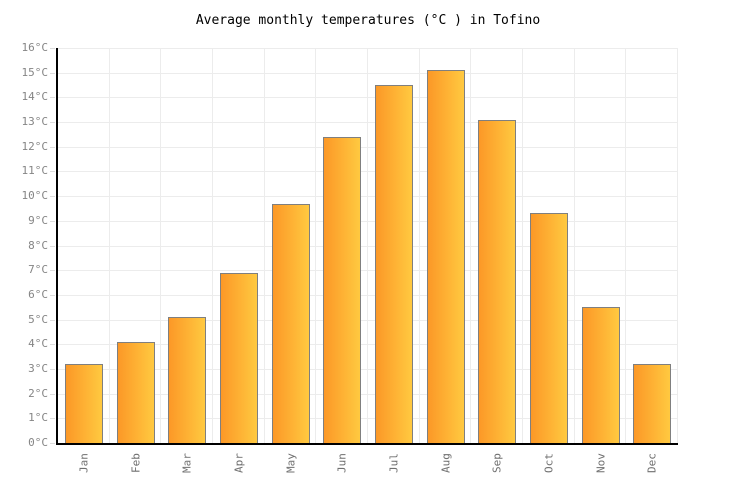  I want to click on y-tick-label: 3°C, so click(38, 368).